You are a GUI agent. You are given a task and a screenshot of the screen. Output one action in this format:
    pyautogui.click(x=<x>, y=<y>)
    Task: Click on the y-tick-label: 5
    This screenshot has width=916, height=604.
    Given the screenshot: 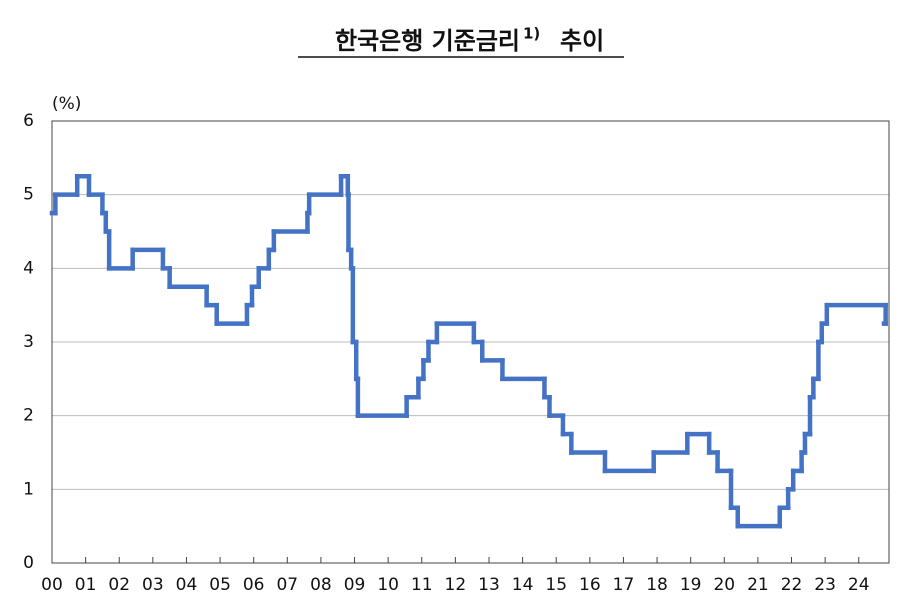 What is the action you would take?
    pyautogui.click(x=28, y=195)
    